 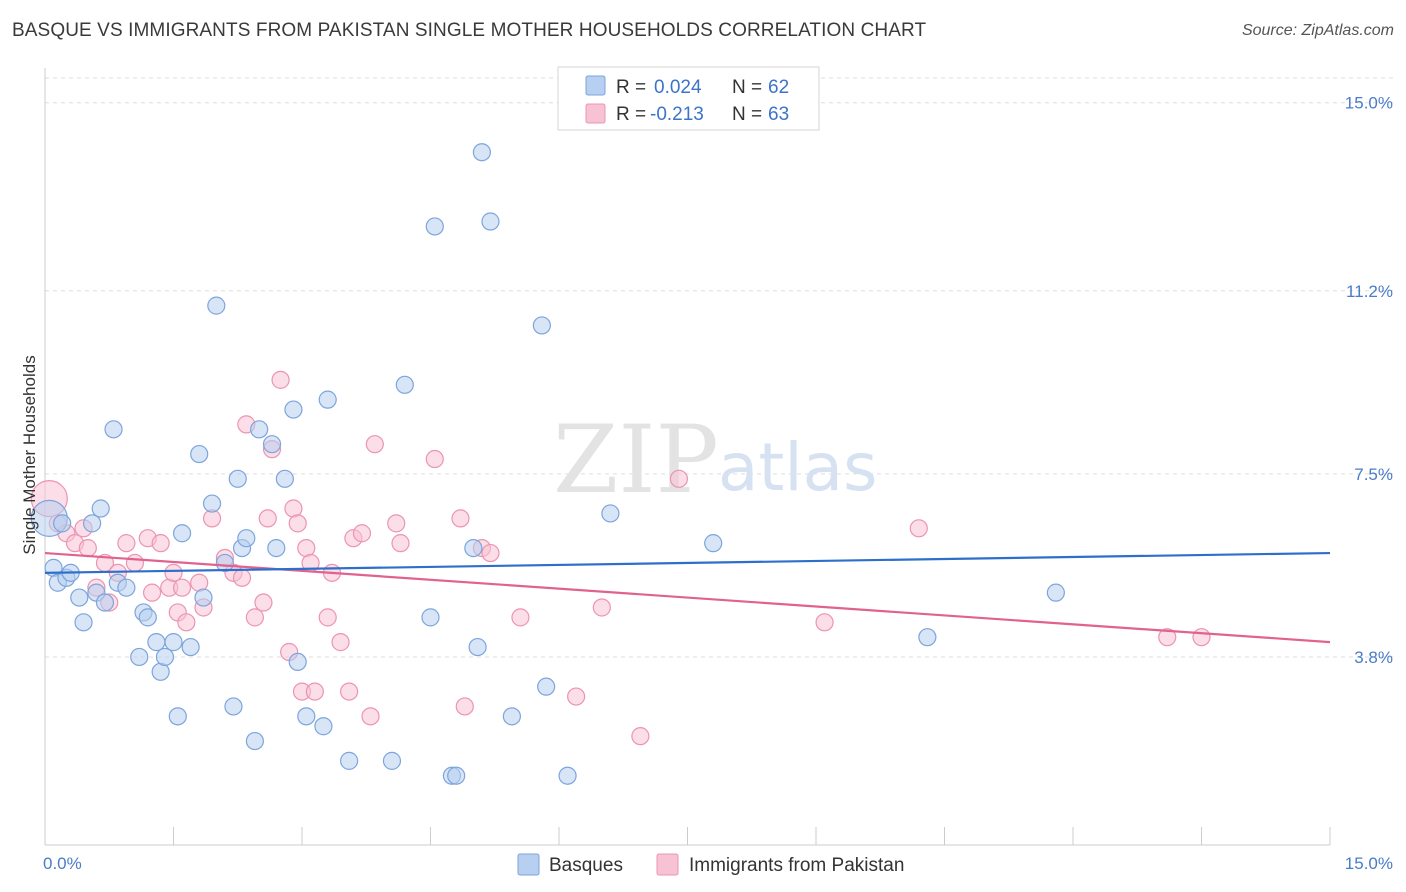 I want to click on legend-swatch-pakistan, so click(x=595, y=113).